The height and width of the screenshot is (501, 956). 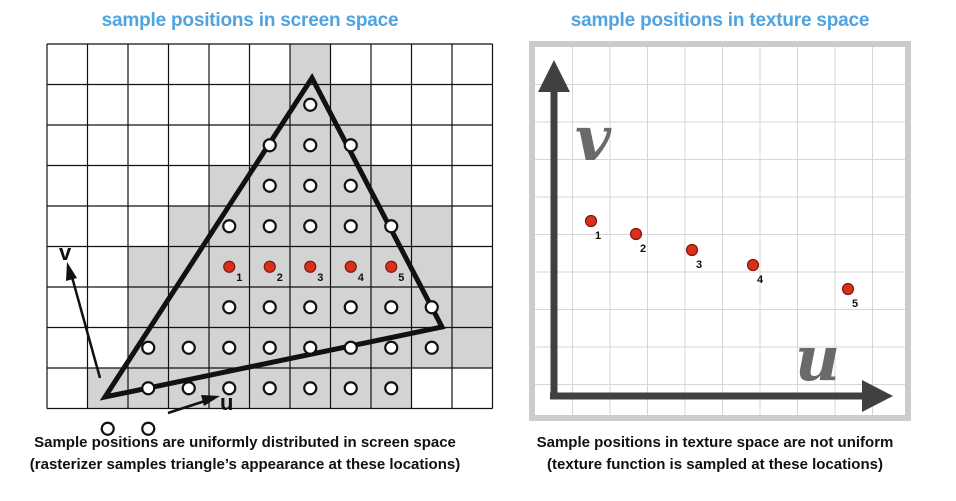 What do you see at coordinates (71, 271) in the screenshot?
I see `screen-v-arrowhead` at bounding box center [71, 271].